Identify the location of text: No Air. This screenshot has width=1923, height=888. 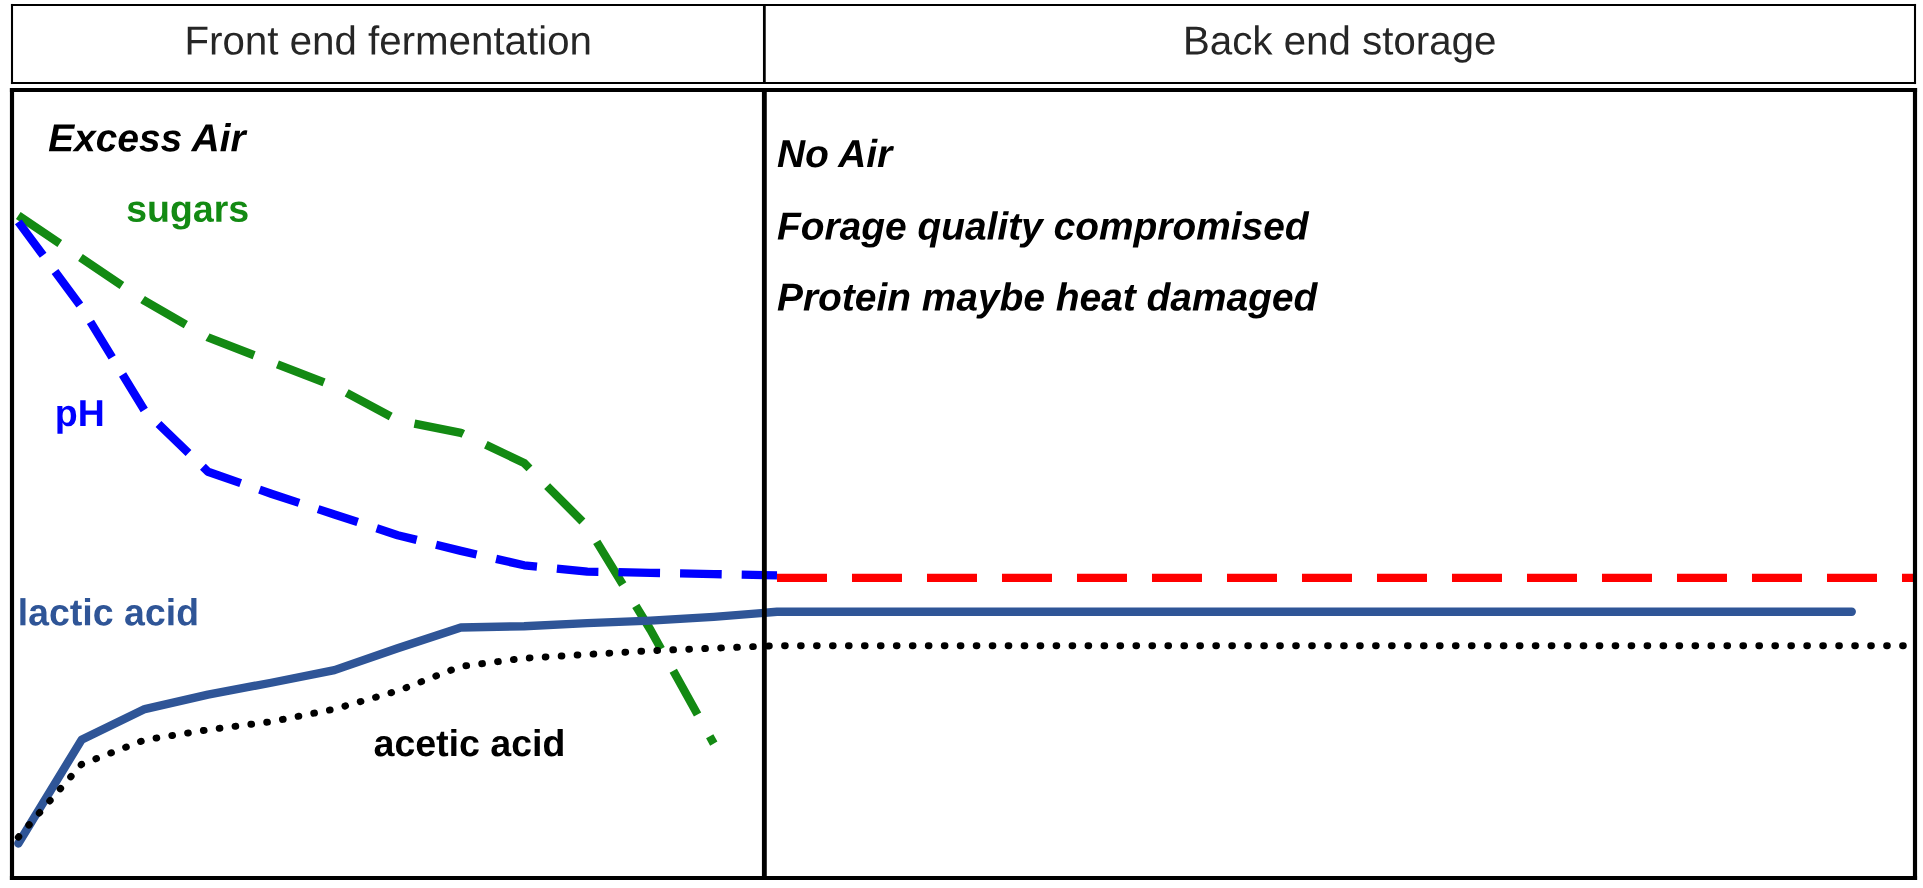
(835, 153).